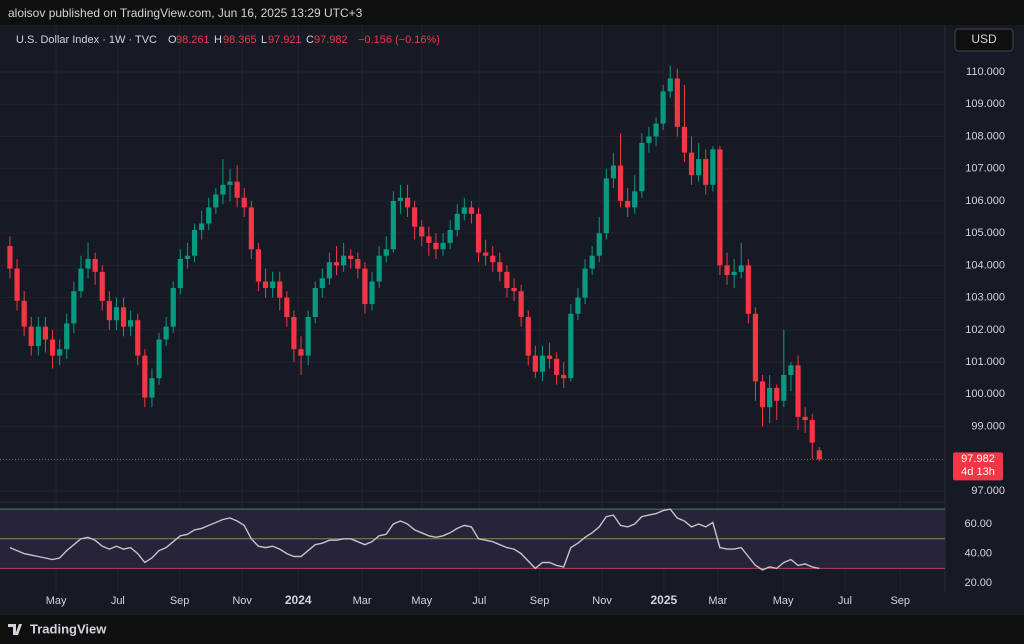  I want to click on last-price: 97.982, so click(978, 459).